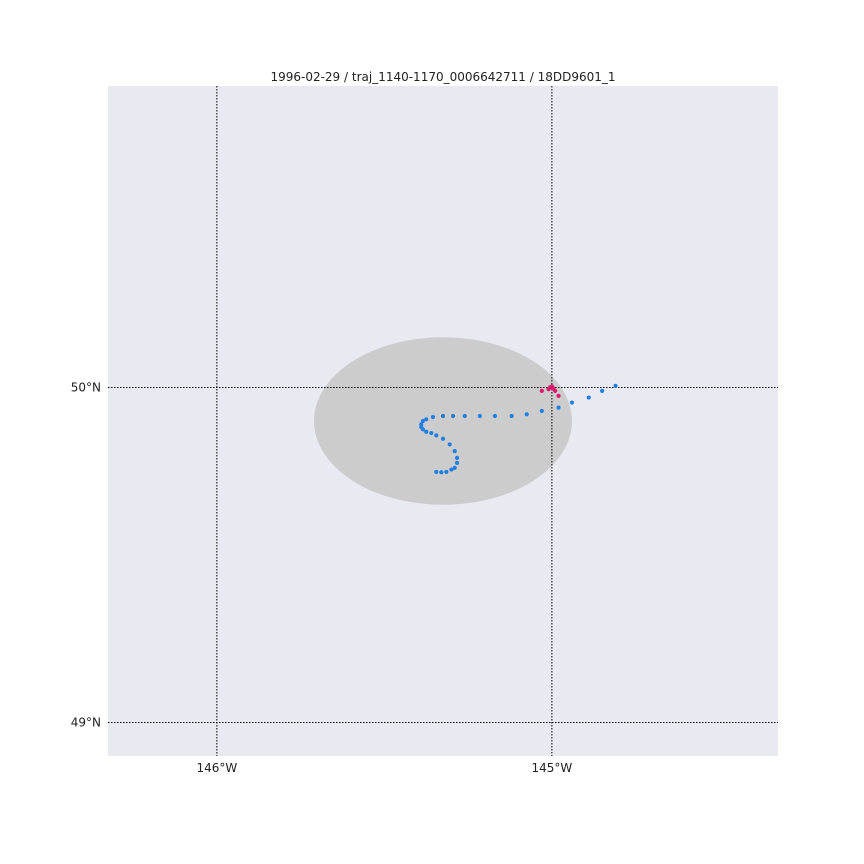 This screenshot has width=864, height=864. Describe the element at coordinates (551, 768) in the screenshot. I see `lon-tick-label: 145°W` at that location.